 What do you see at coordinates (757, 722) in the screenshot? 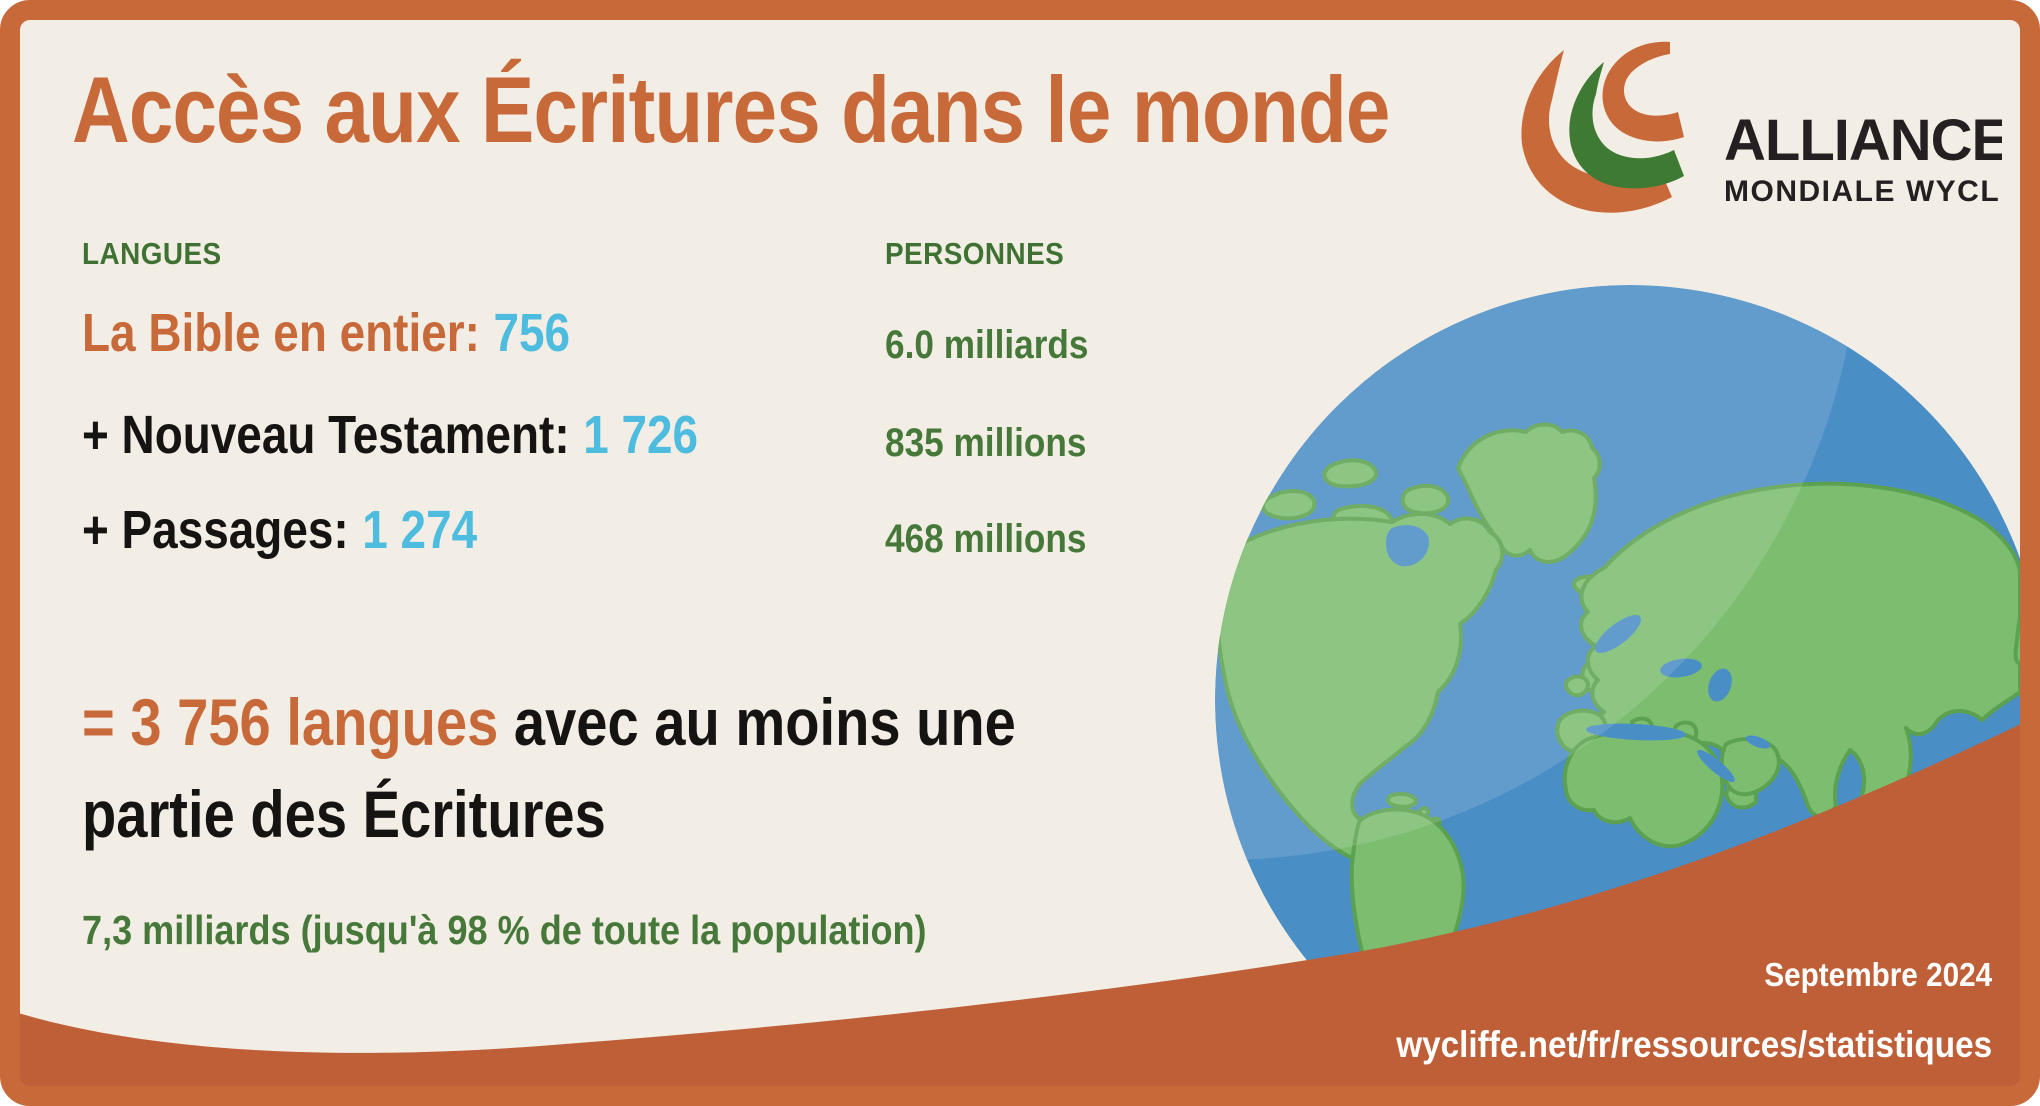
I see `summary-rest: avec au moins une` at bounding box center [757, 722].